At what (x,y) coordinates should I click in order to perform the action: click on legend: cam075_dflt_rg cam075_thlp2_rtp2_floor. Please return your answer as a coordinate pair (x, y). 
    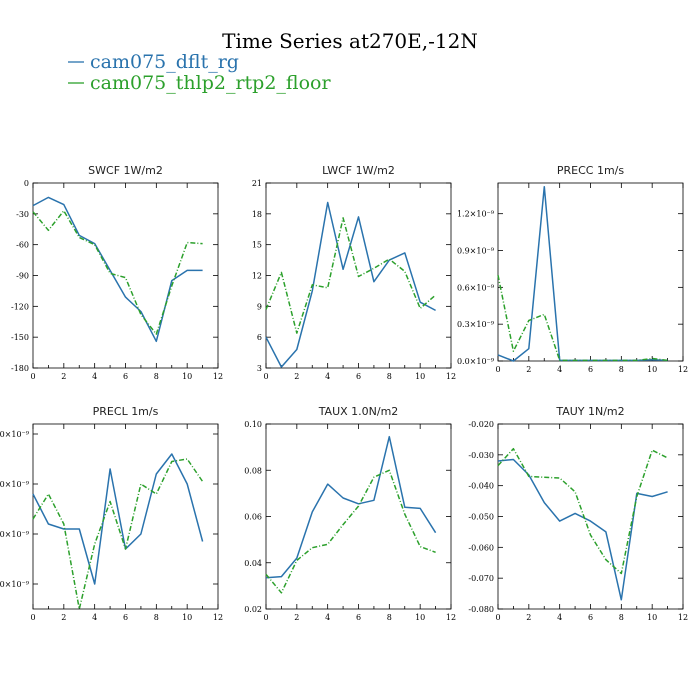
    Looking at the image, I should click on (199, 72).